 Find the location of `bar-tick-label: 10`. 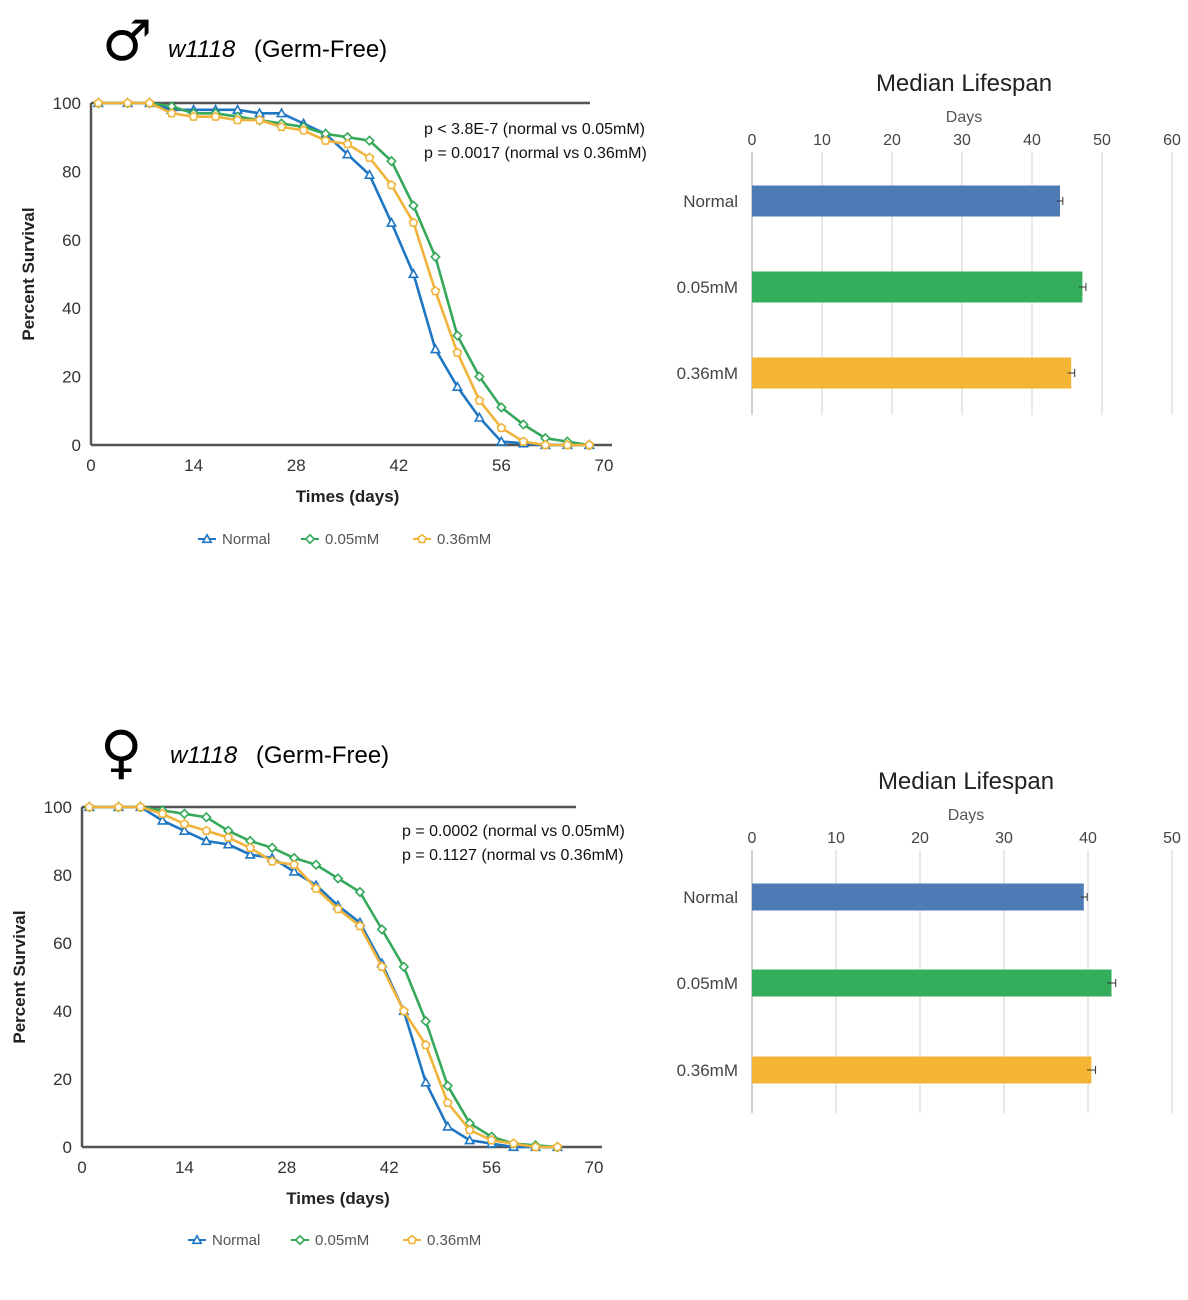

bar-tick-label: 10 is located at coordinates (836, 838).